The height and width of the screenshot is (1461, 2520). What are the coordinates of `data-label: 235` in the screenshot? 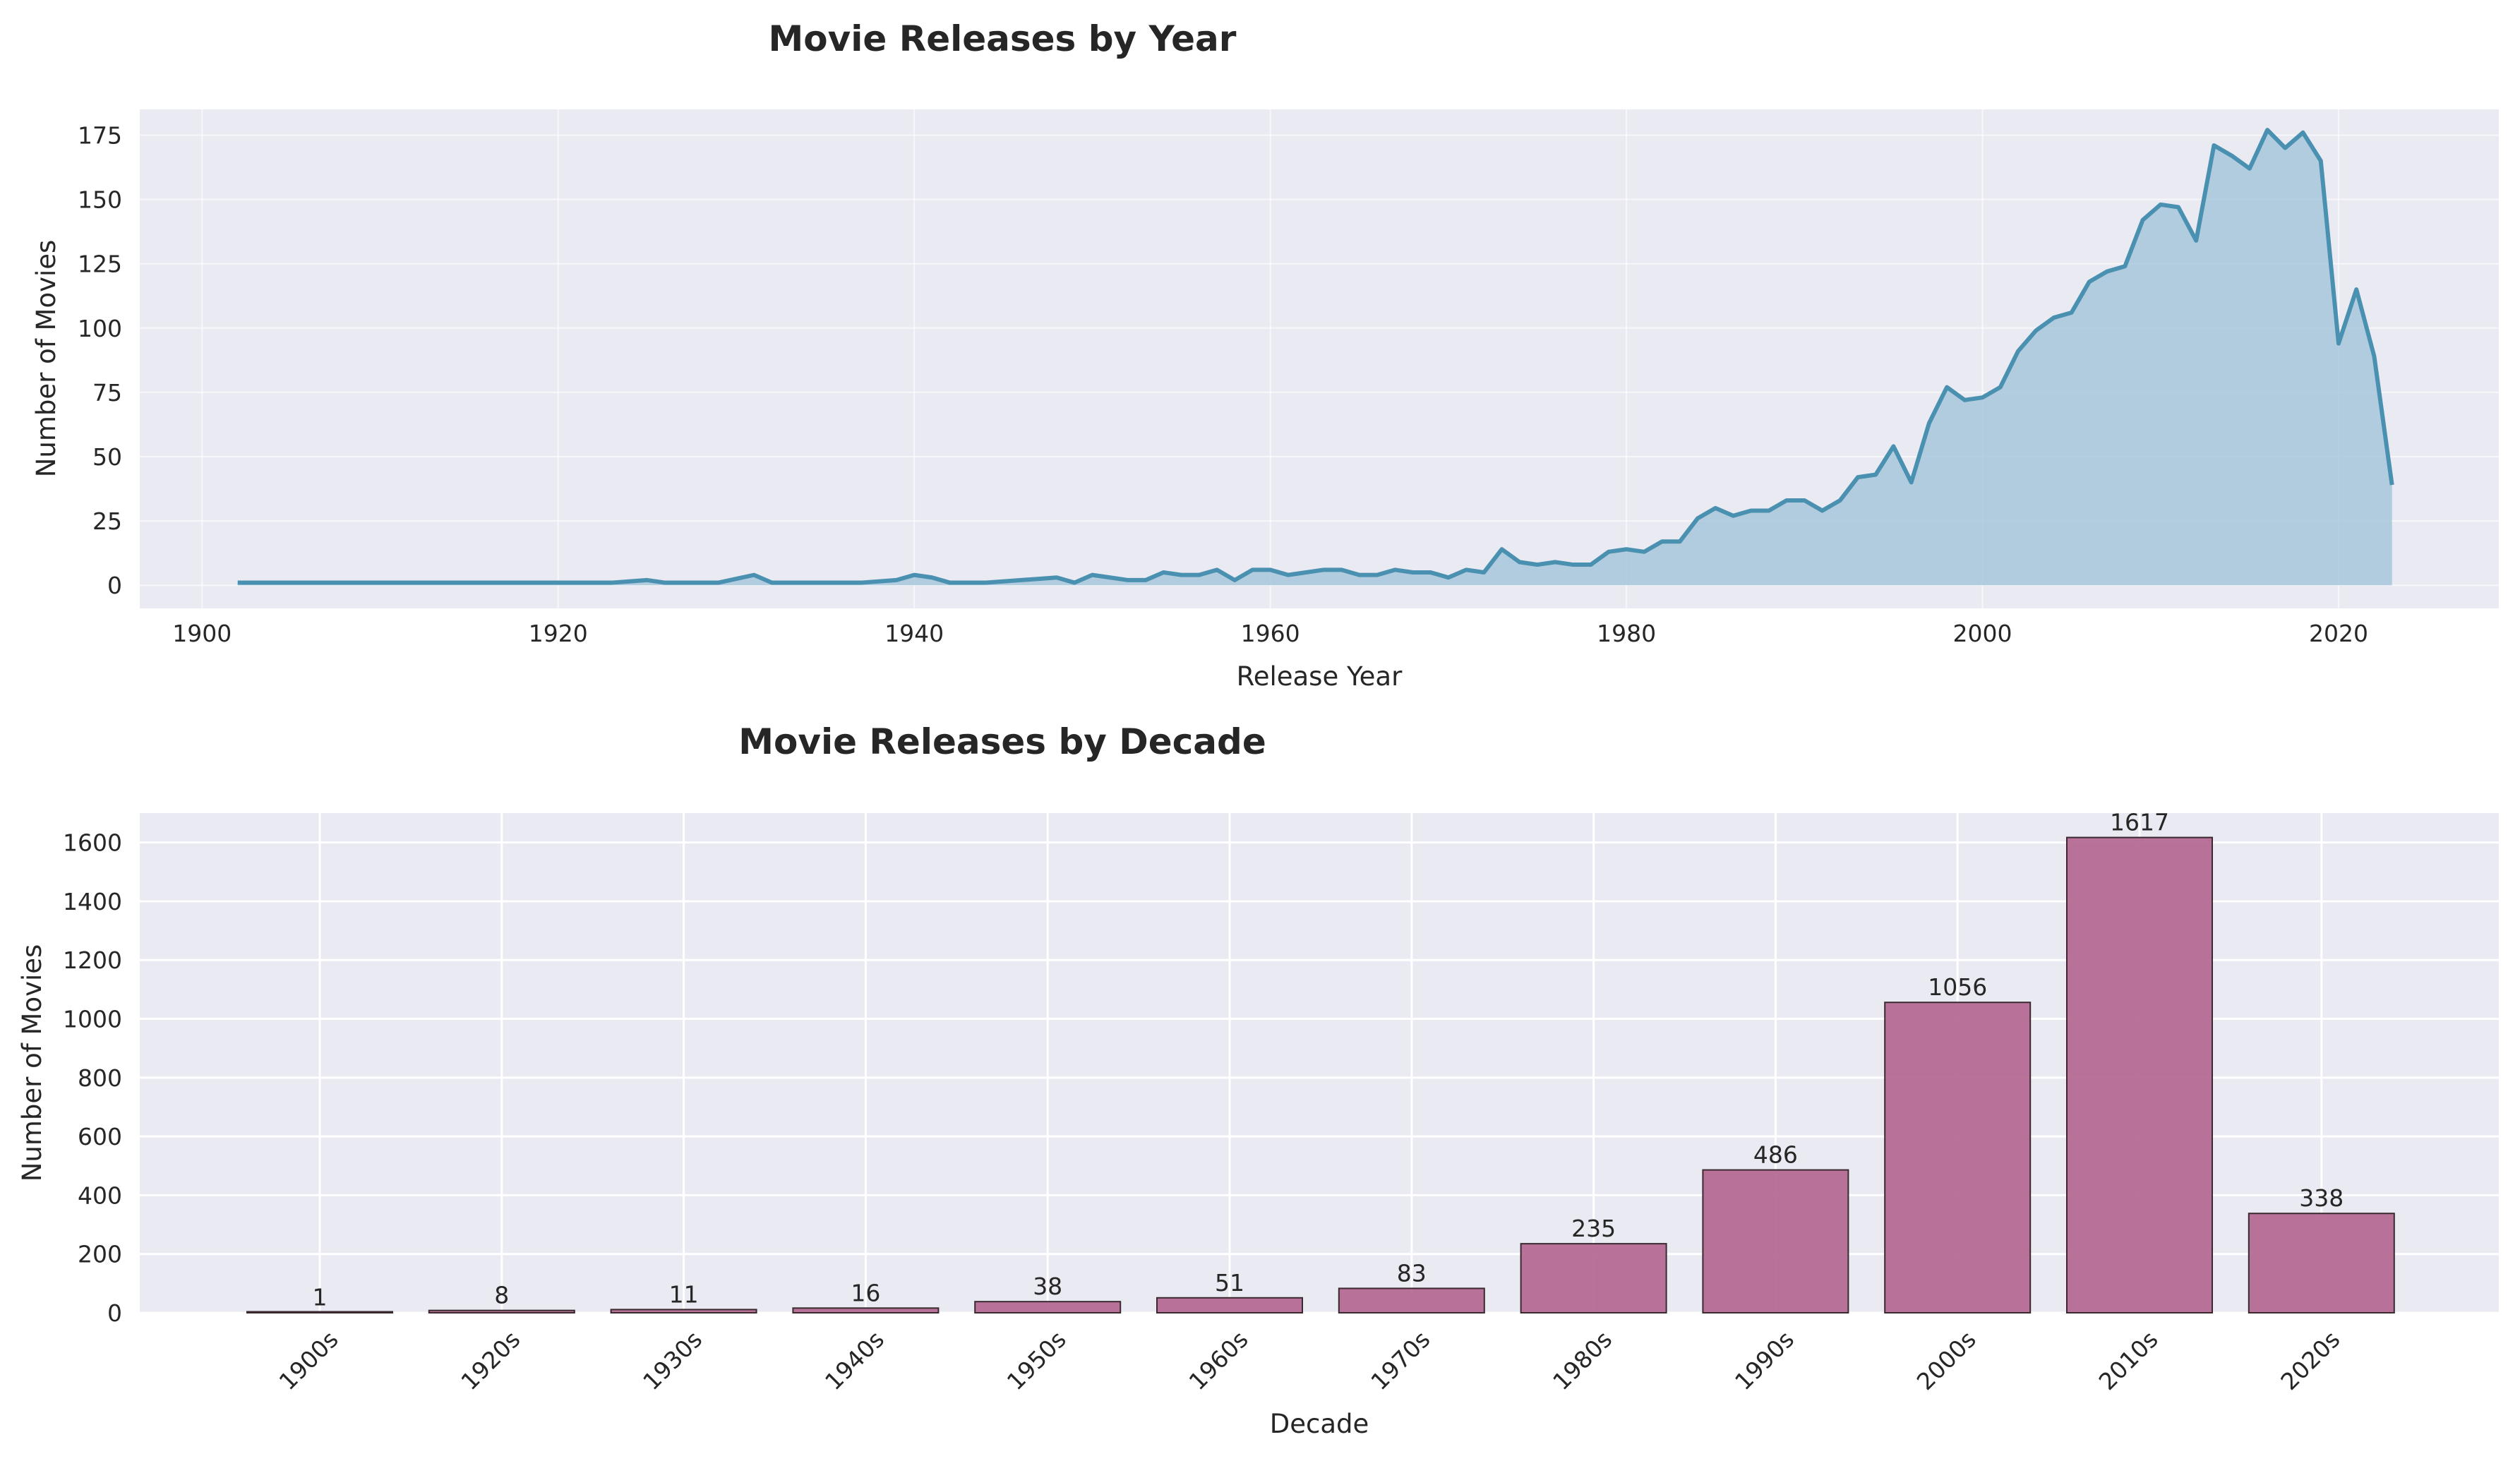 It's located at (1594, 1228).